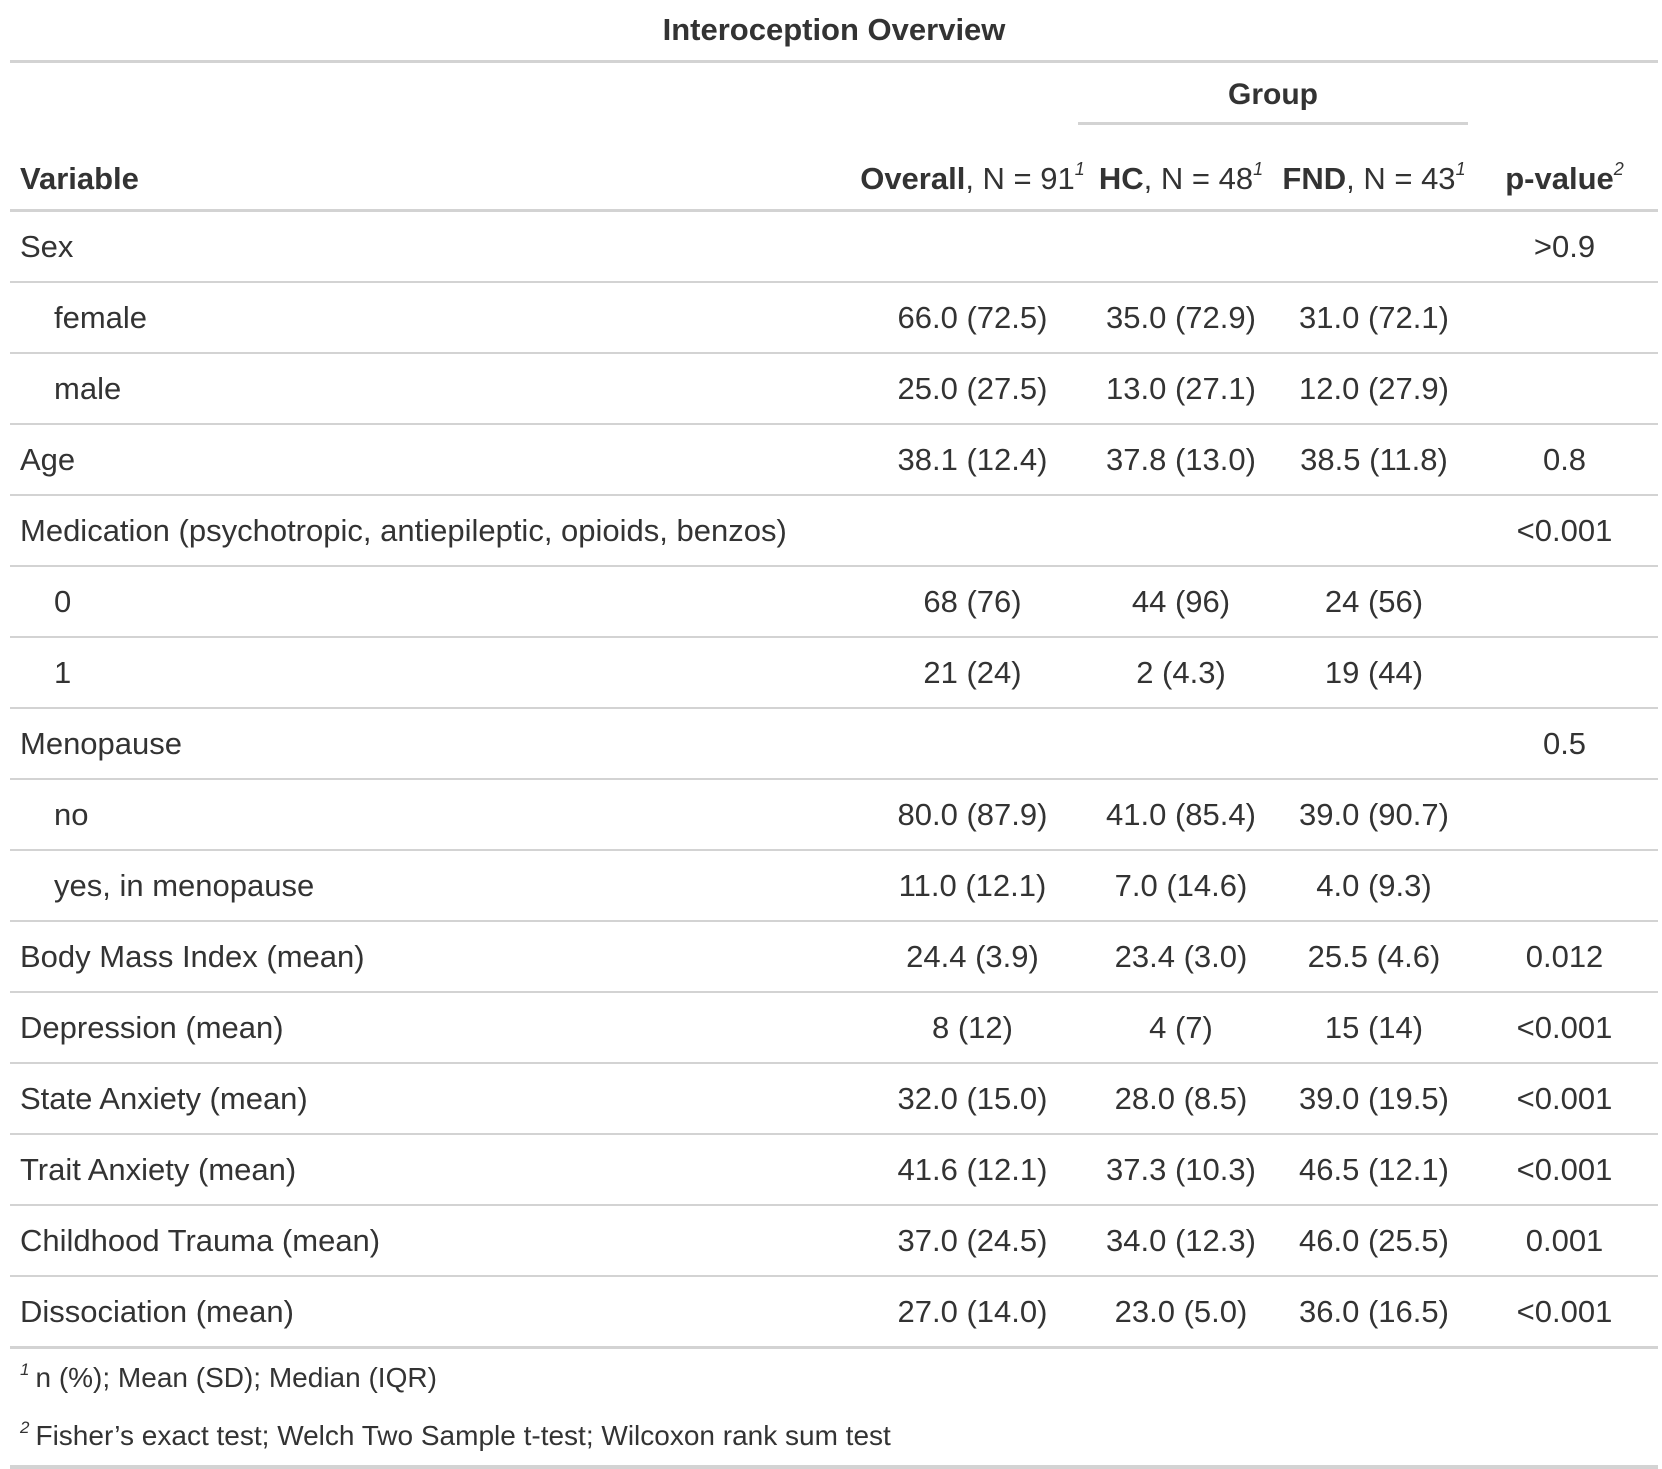 The width and height of the screenshot is (1662, 1469). What do you see at coordinates (1181, 460) in the screenshot?
I see `cell-hc: 37.8 (13.0)` at bounding box center [1181, 460].